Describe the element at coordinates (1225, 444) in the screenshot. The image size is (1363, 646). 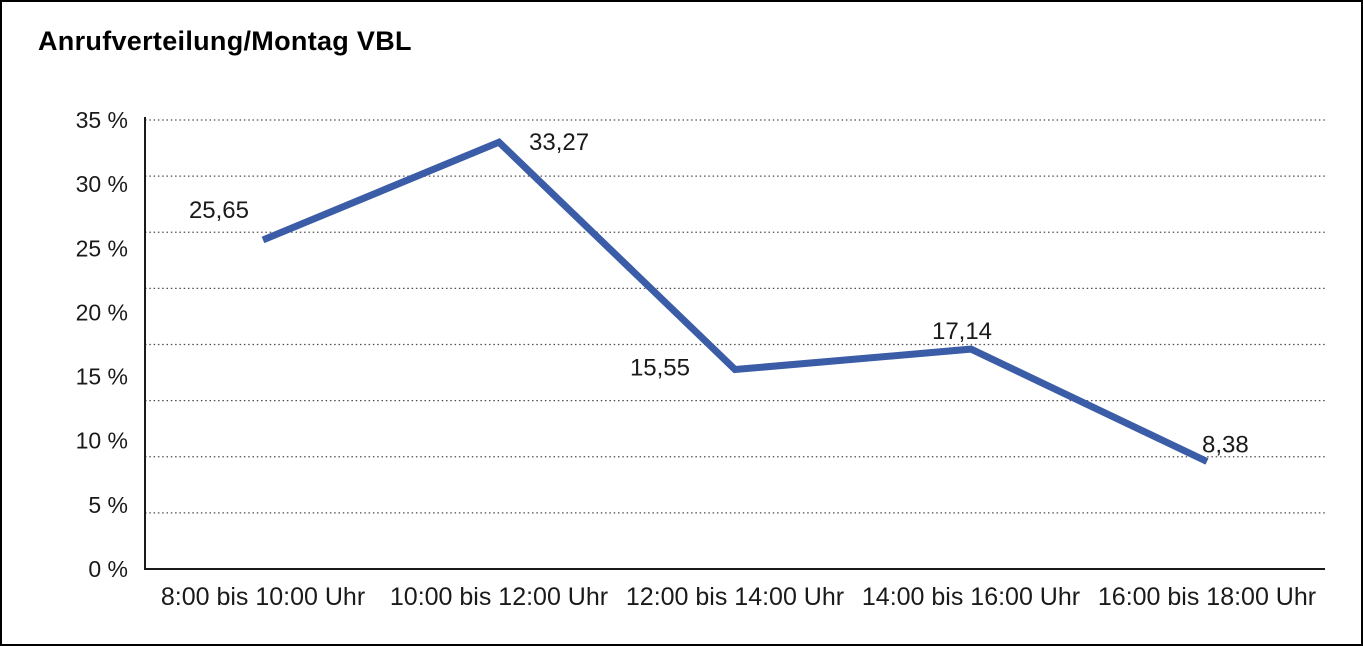
I see `data-point-label: 8,38` at that location.